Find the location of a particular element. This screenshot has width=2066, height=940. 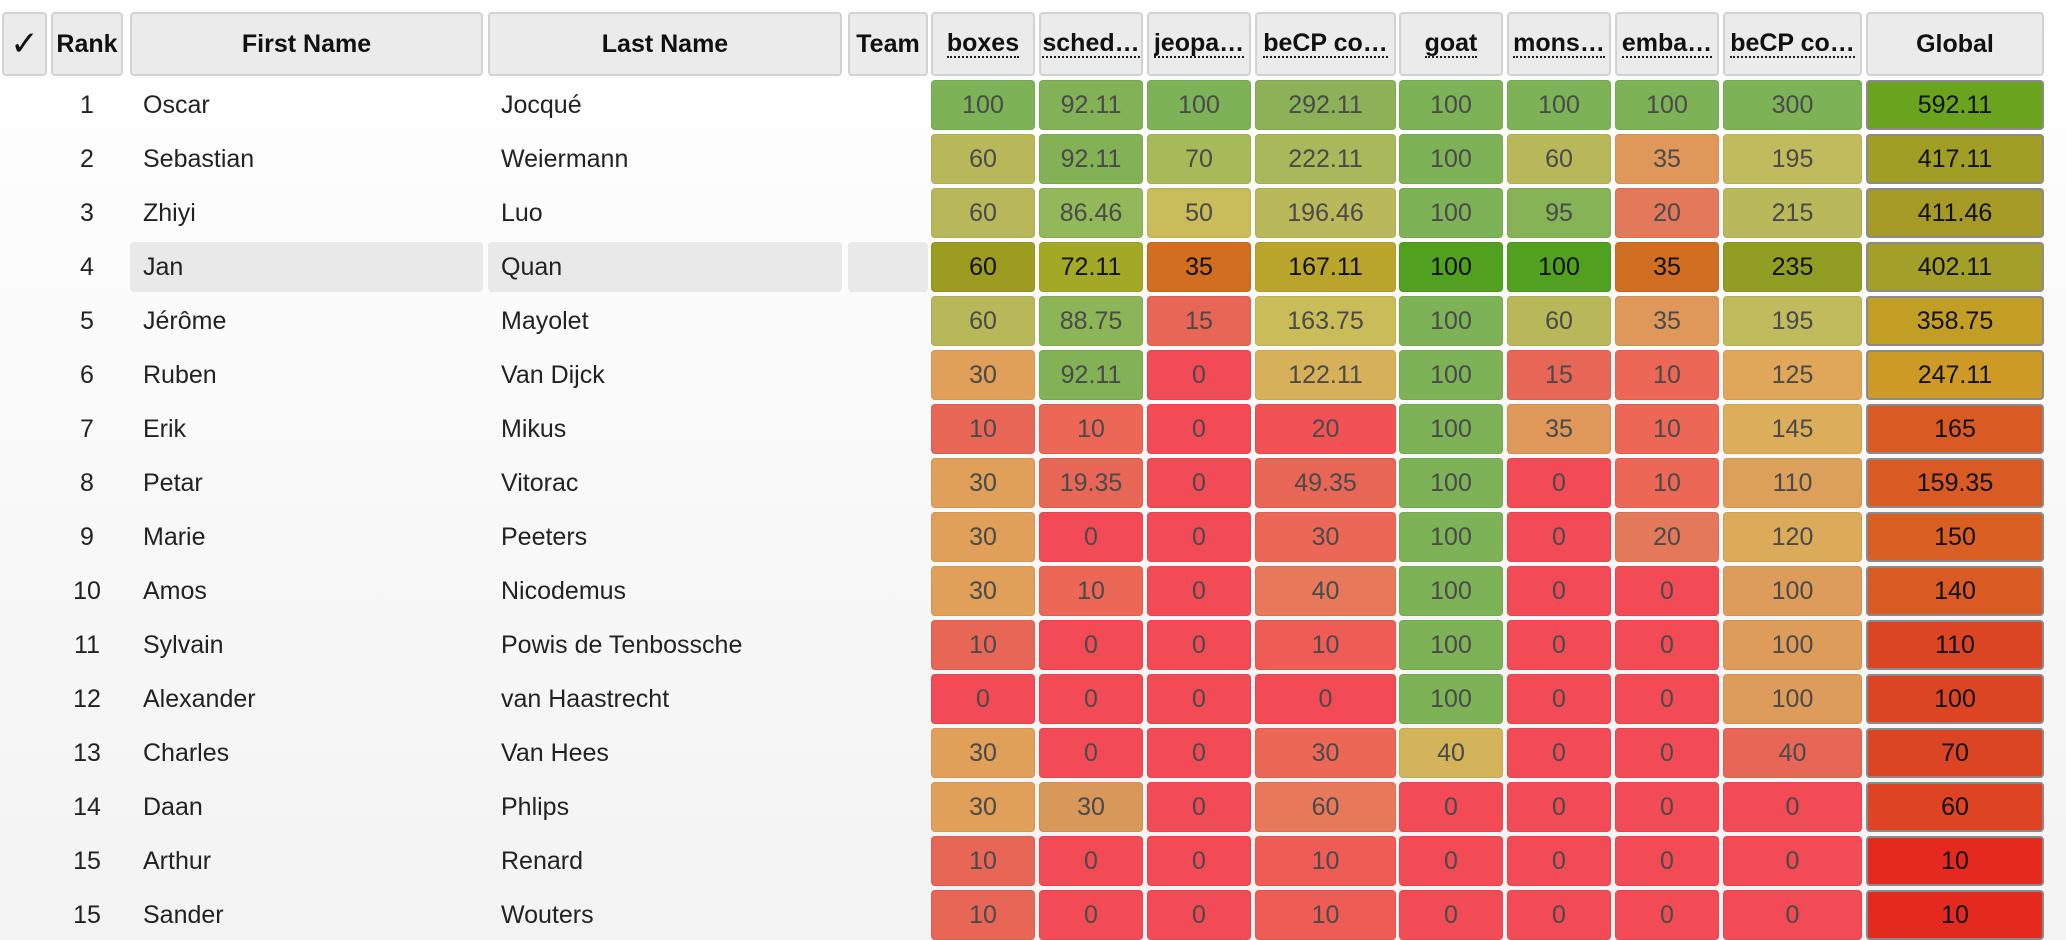

score-cell: 40 is located at coordinates (1792, 753).